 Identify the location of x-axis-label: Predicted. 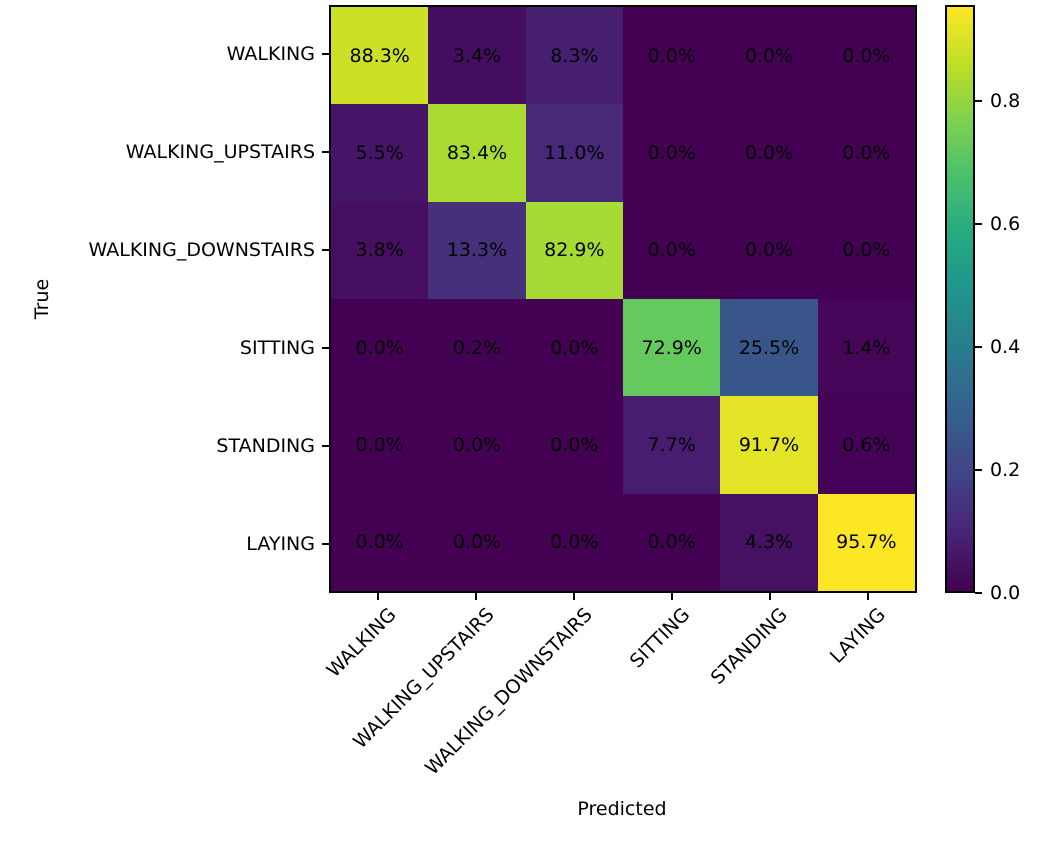
(622, 809).